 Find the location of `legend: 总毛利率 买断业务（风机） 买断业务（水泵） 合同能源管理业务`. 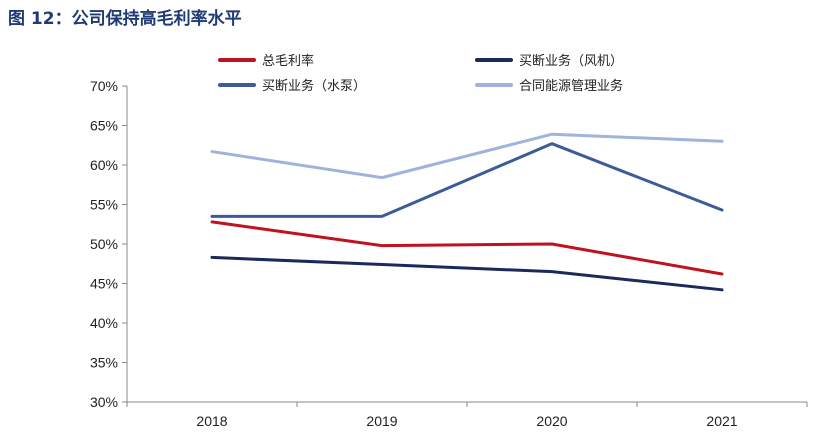

legend: 总毛利率 买断业务（风机） 买断业务（水泵） 合同能源管理业务 is located at coordinates (420, 73).